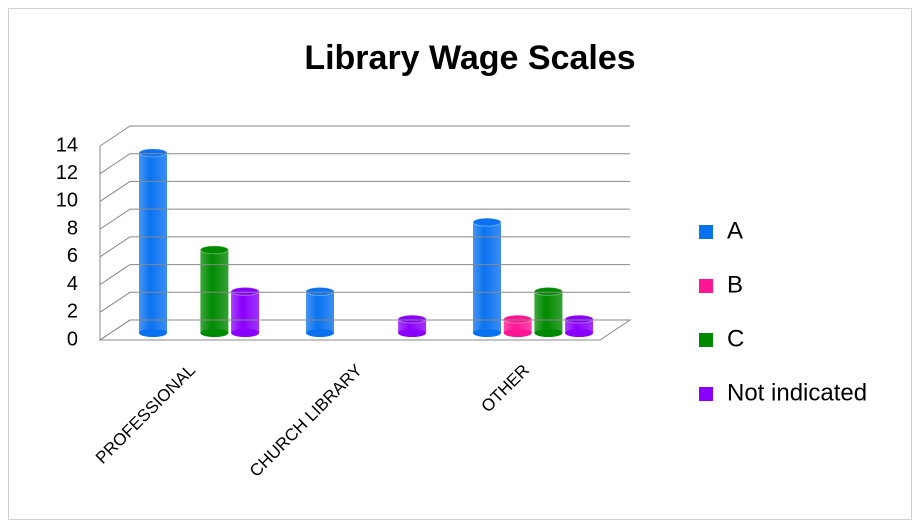  I want to click on y-tick-label: 6, so click(72, 256).